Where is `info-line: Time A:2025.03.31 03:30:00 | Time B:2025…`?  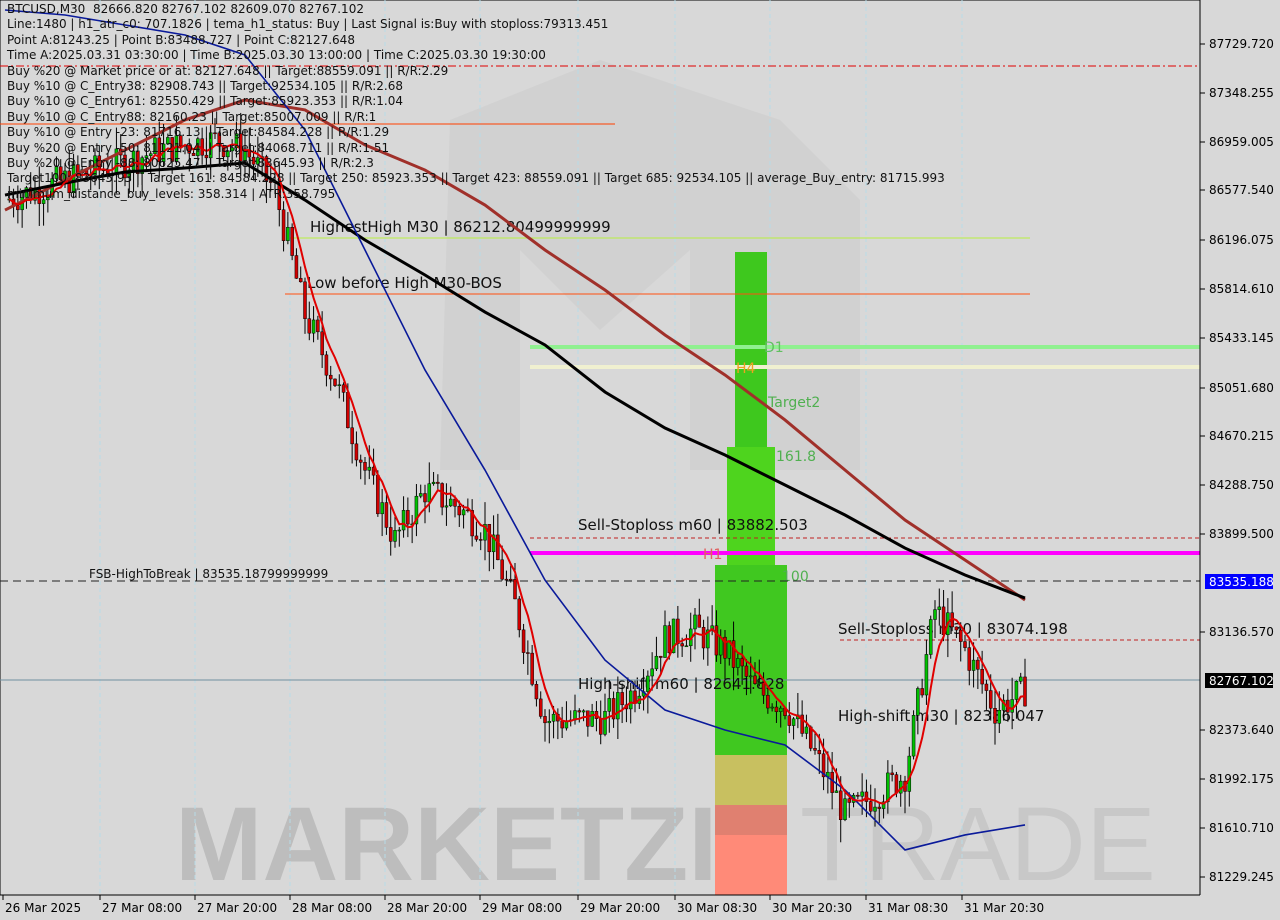
info-line: Time A:2025.03.31 03:30:00 | Time B:2025… is located at coordinates (276, 55).